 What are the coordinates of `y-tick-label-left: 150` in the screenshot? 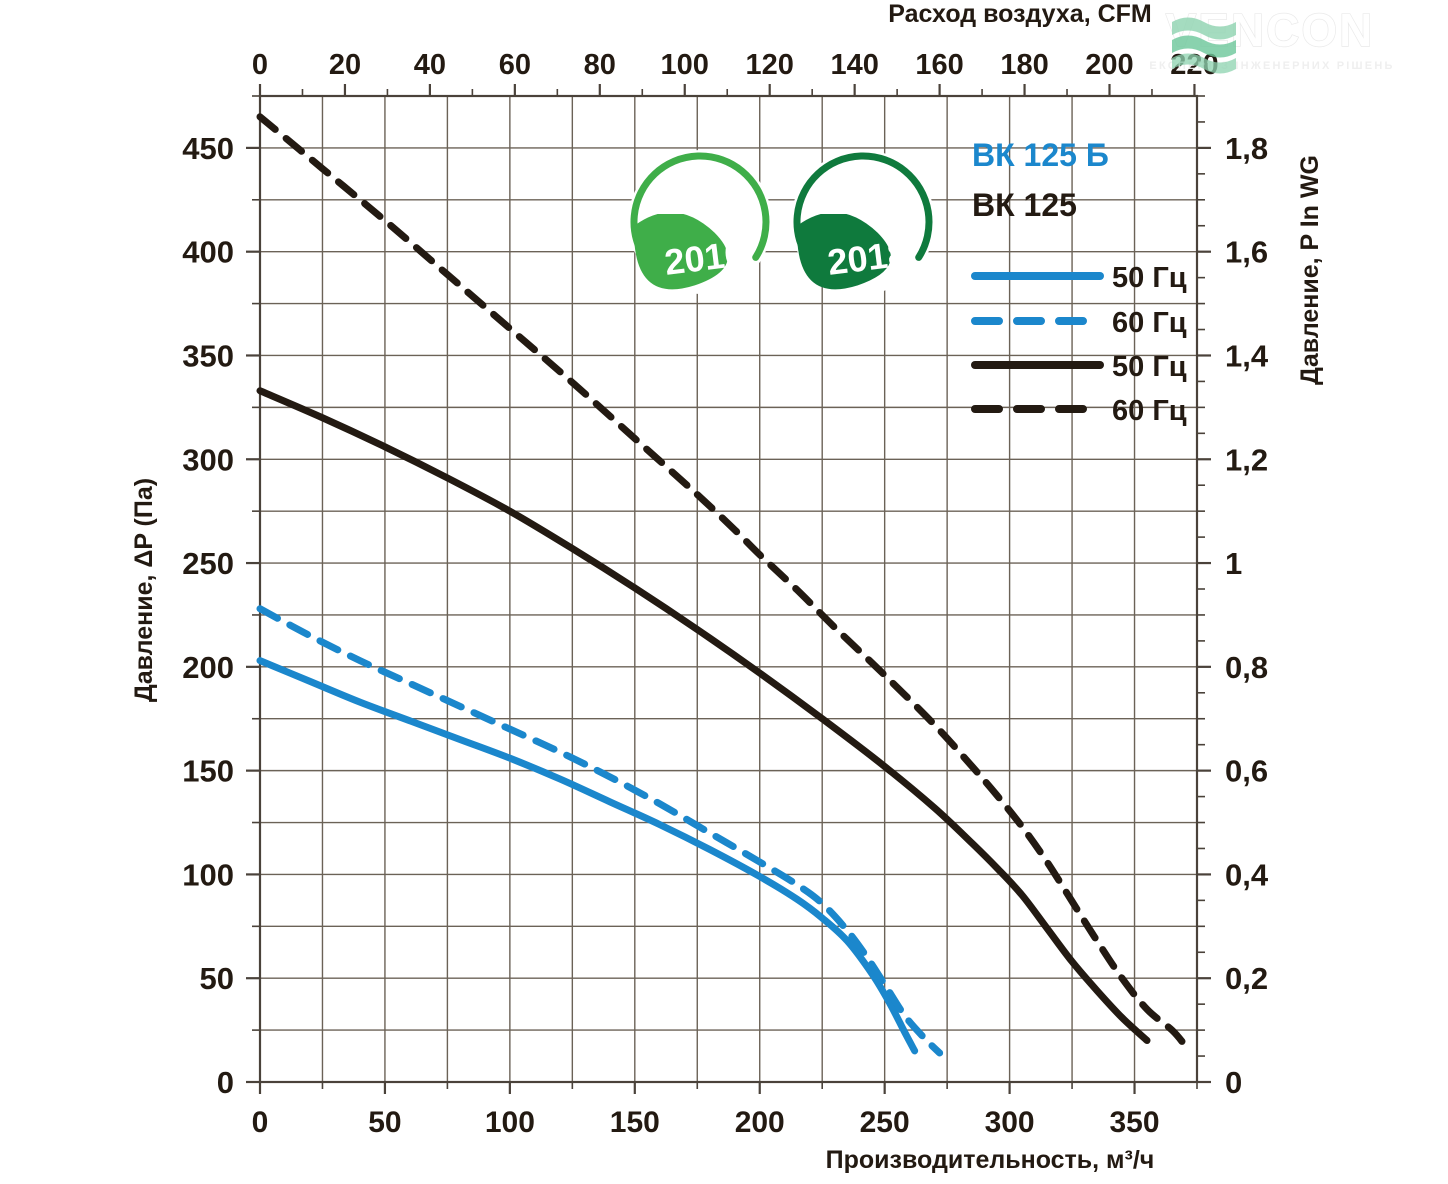 It's located at (208, 771).